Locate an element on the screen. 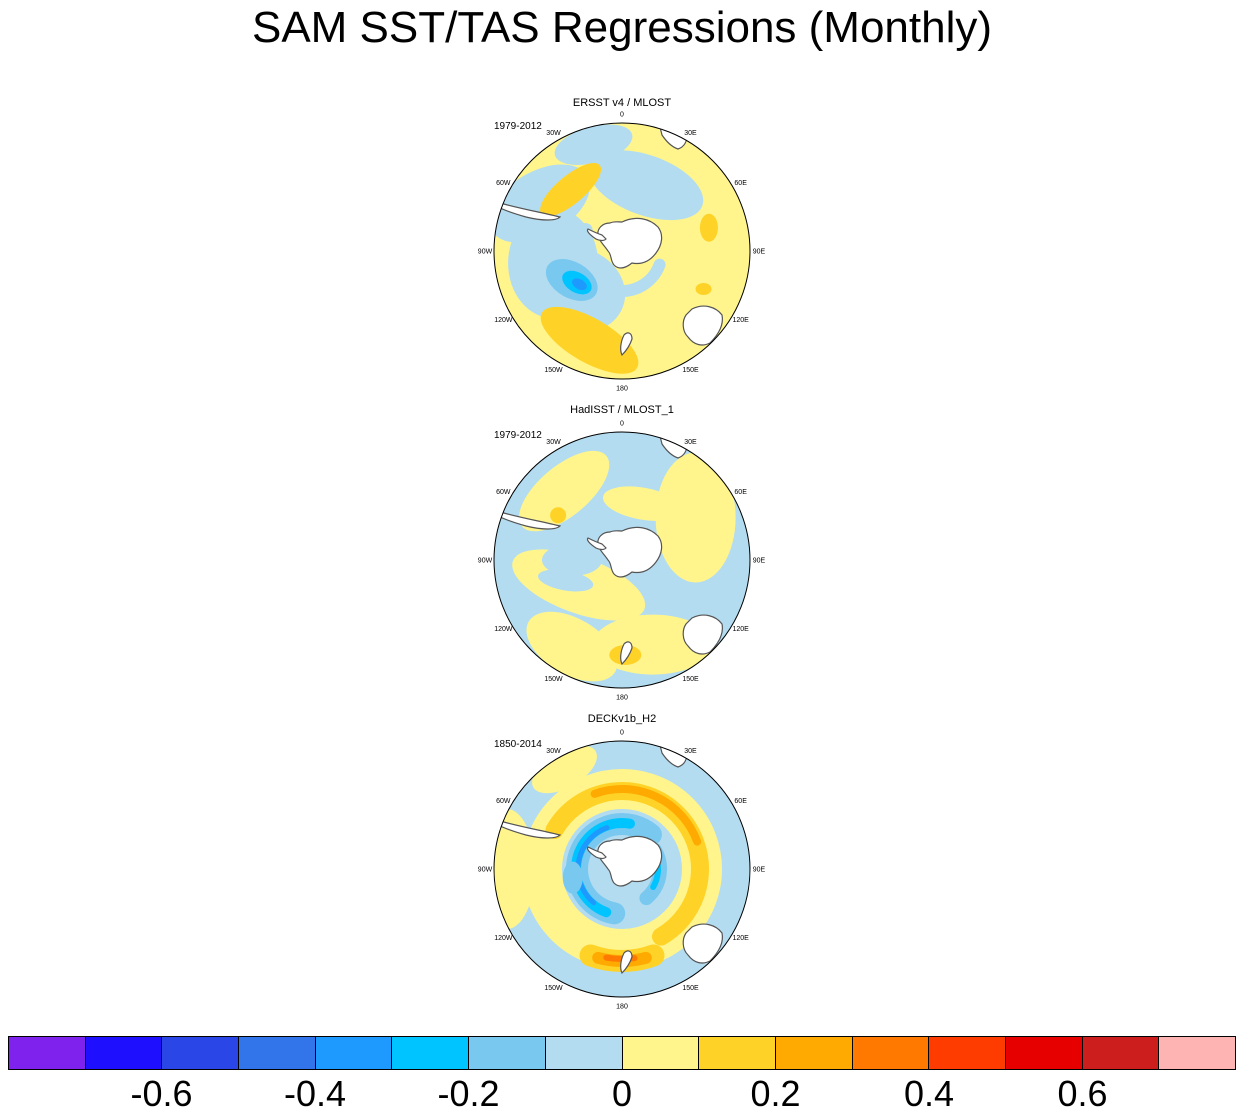  colorbar-tick-label: 0.4 is located at coordinates (929, 1093).